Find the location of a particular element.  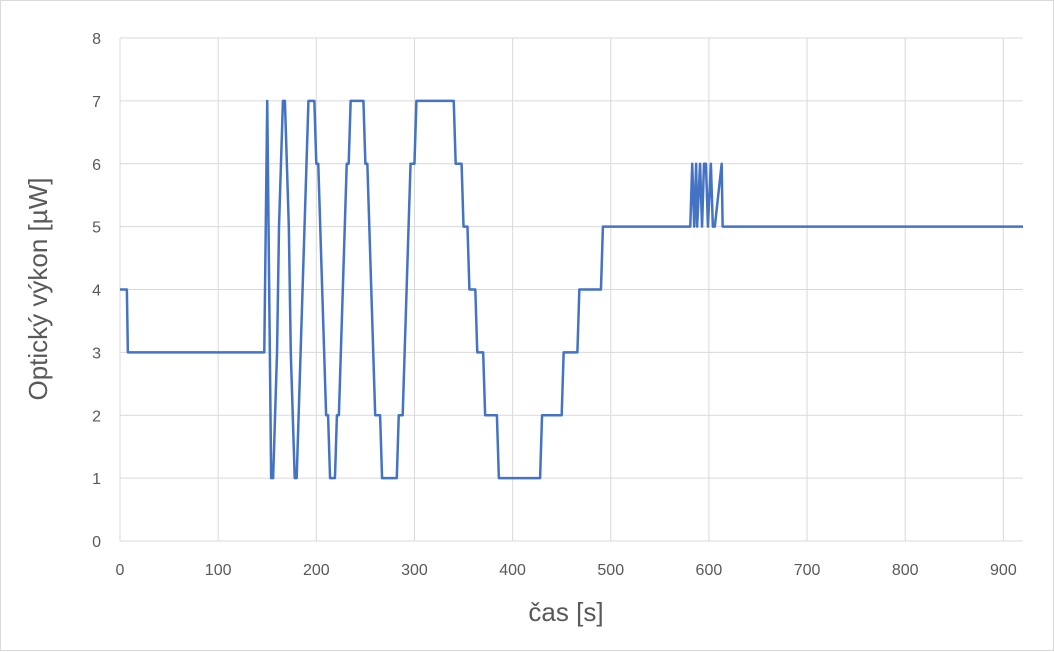

y-axis-title: Optický výkon [µW] is located at coordinates (38, 288).